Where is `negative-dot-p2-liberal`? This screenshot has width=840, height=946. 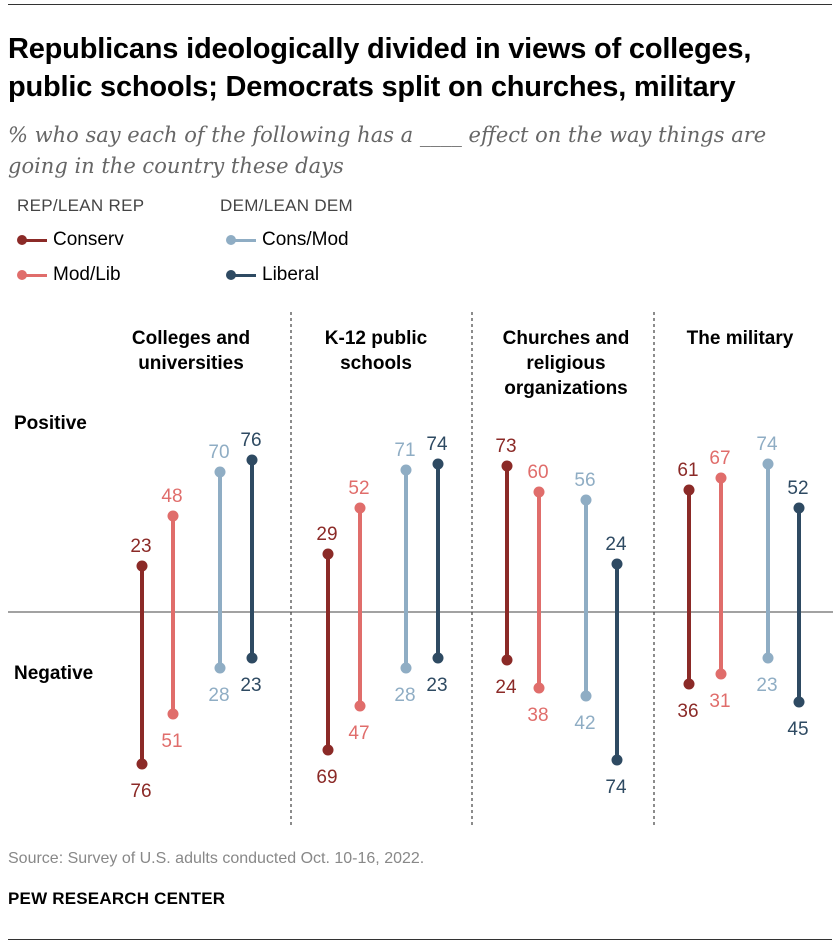
negative-dot-p2-liberal is located at coordinates (438, 658).